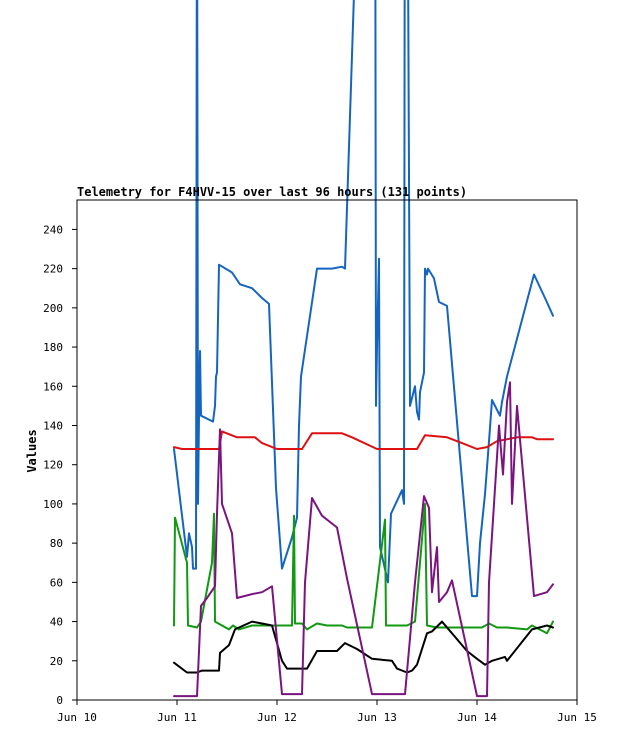  Describe the element at coordinates (177, 717) in the screenshot. I see `x-tick-label: Jun 11` at that location.